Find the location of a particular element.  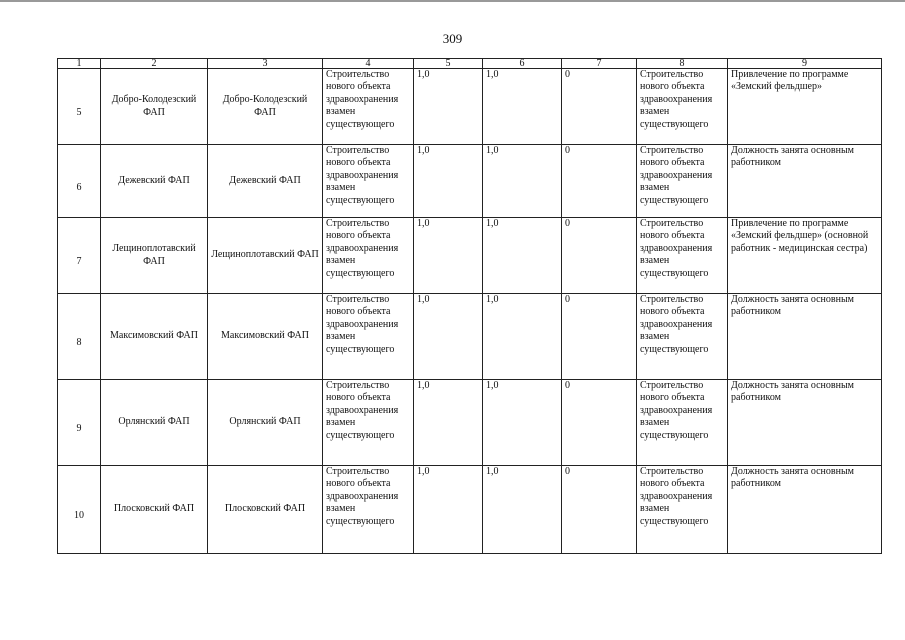

column-header: 3 is located at coordinates (265, 63).